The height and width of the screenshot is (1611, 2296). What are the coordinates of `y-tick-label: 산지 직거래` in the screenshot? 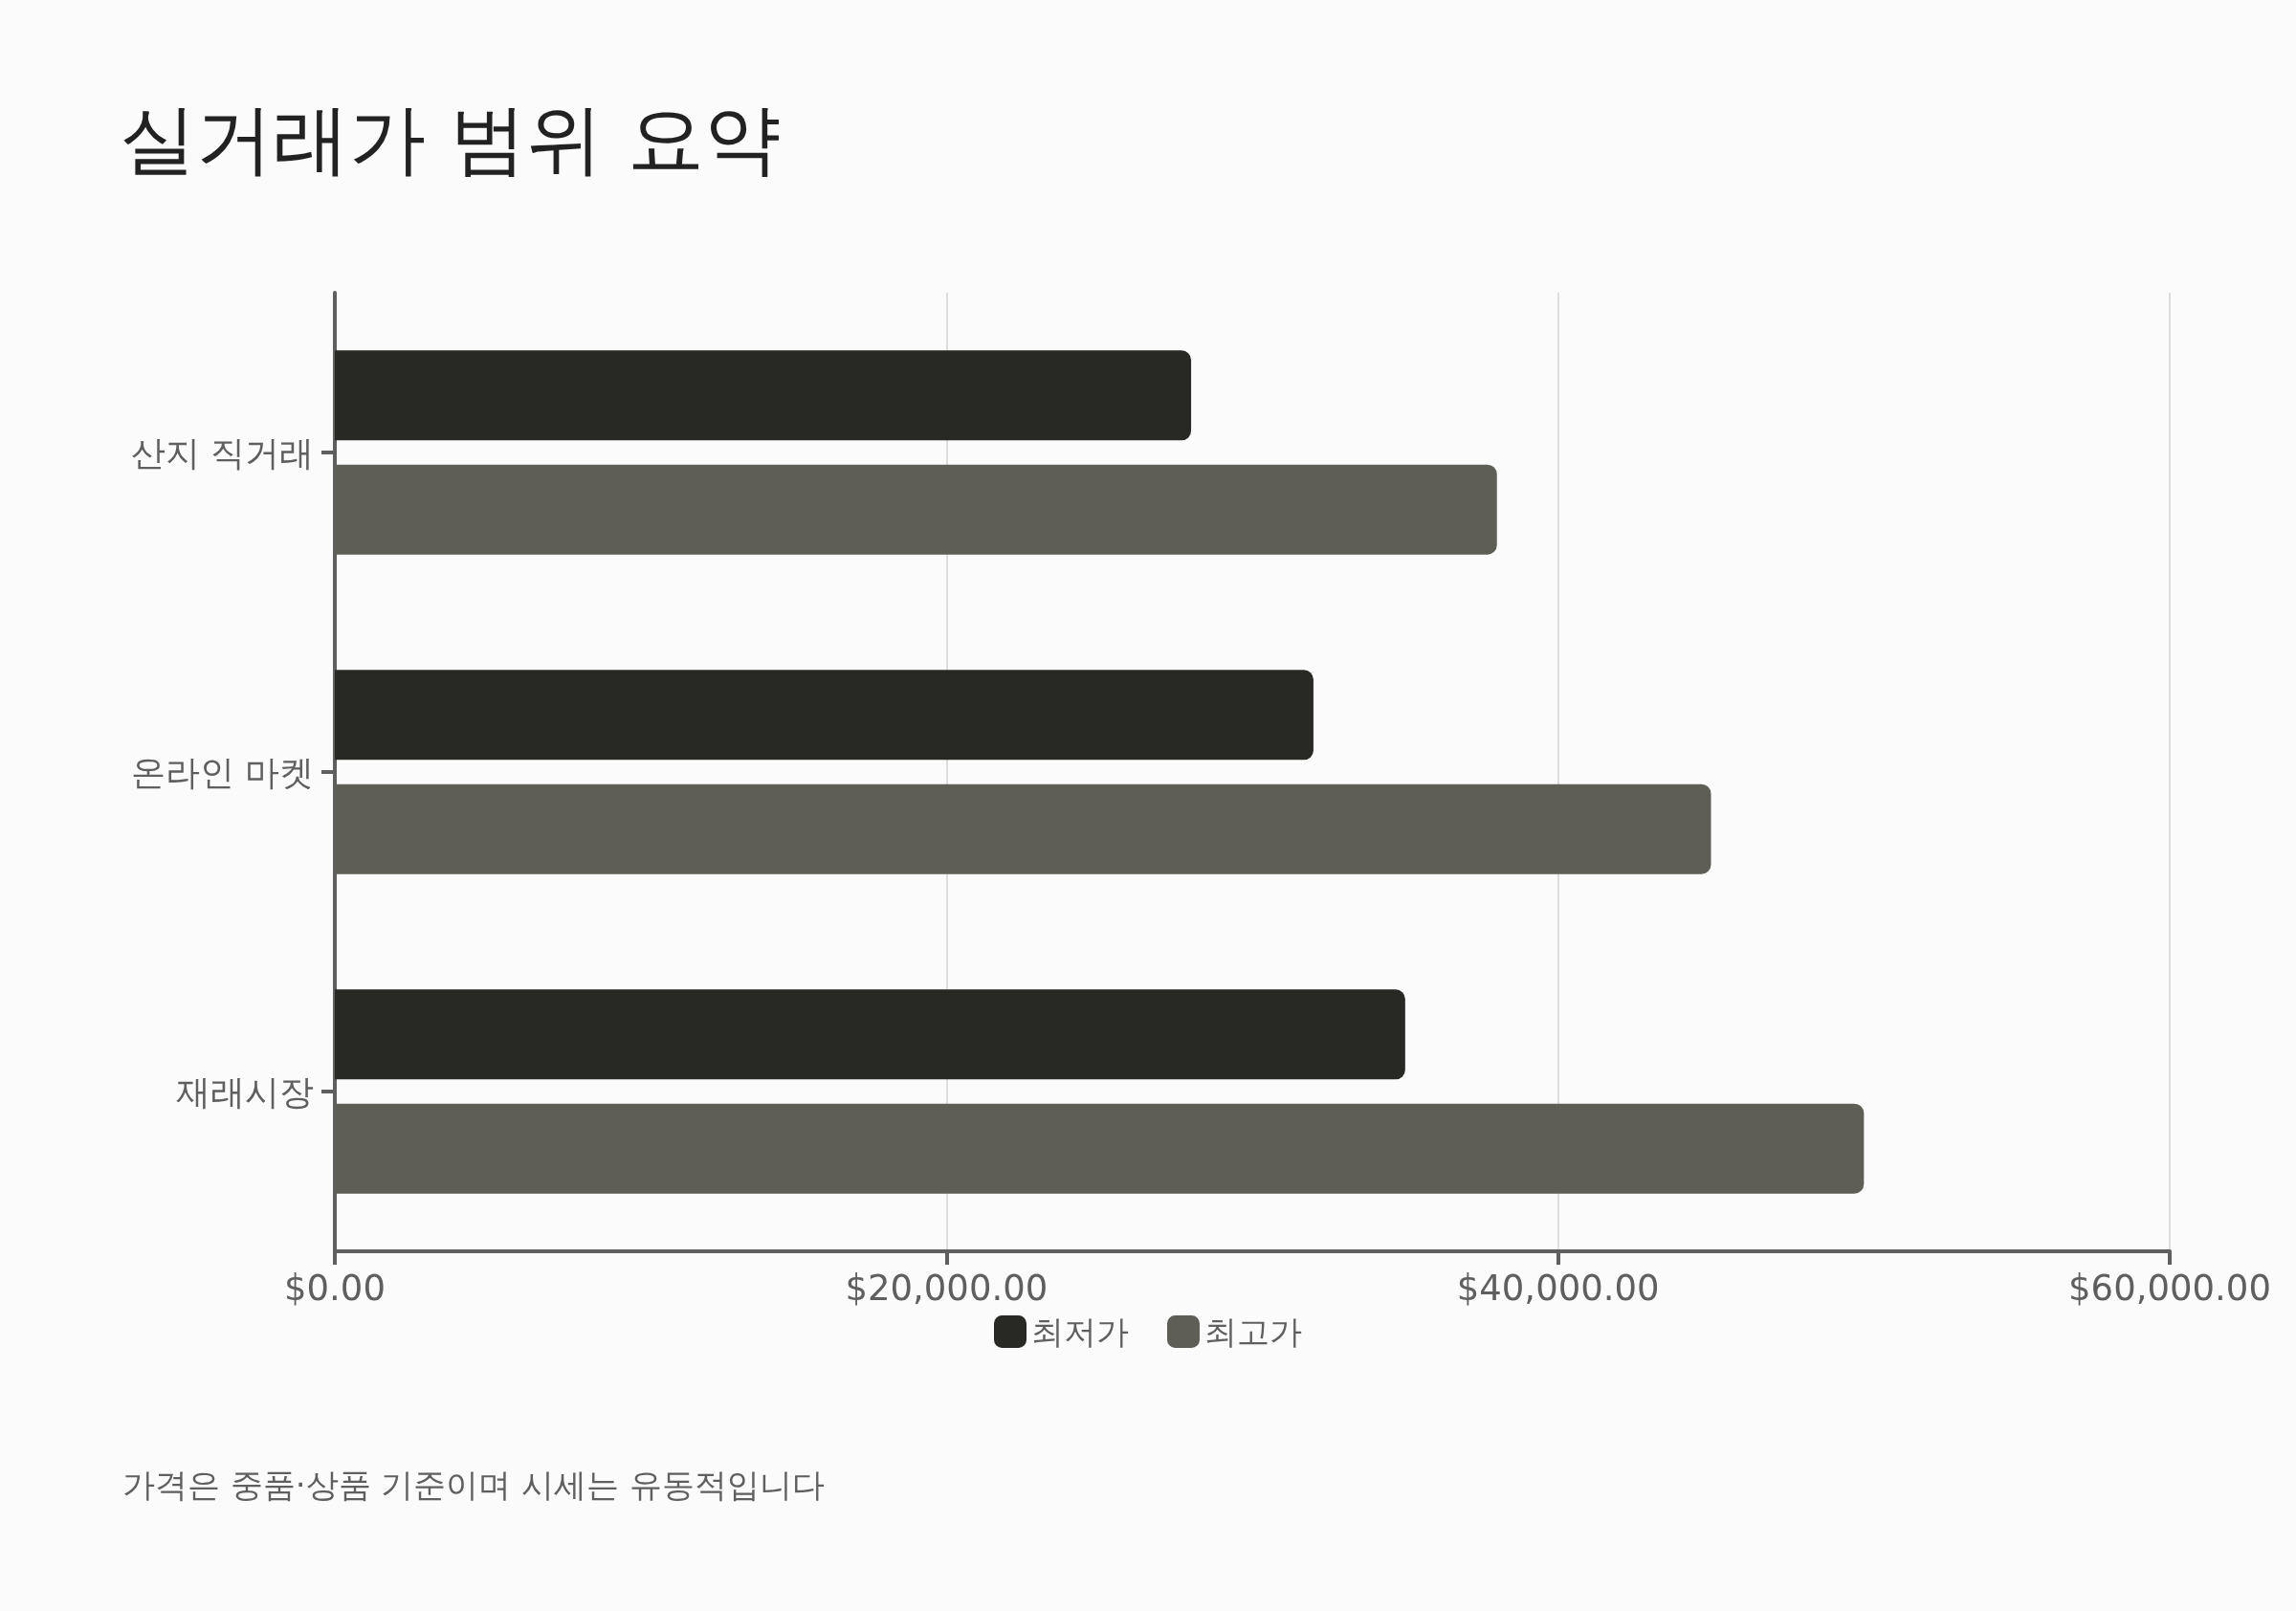 It's located at (222, 452).